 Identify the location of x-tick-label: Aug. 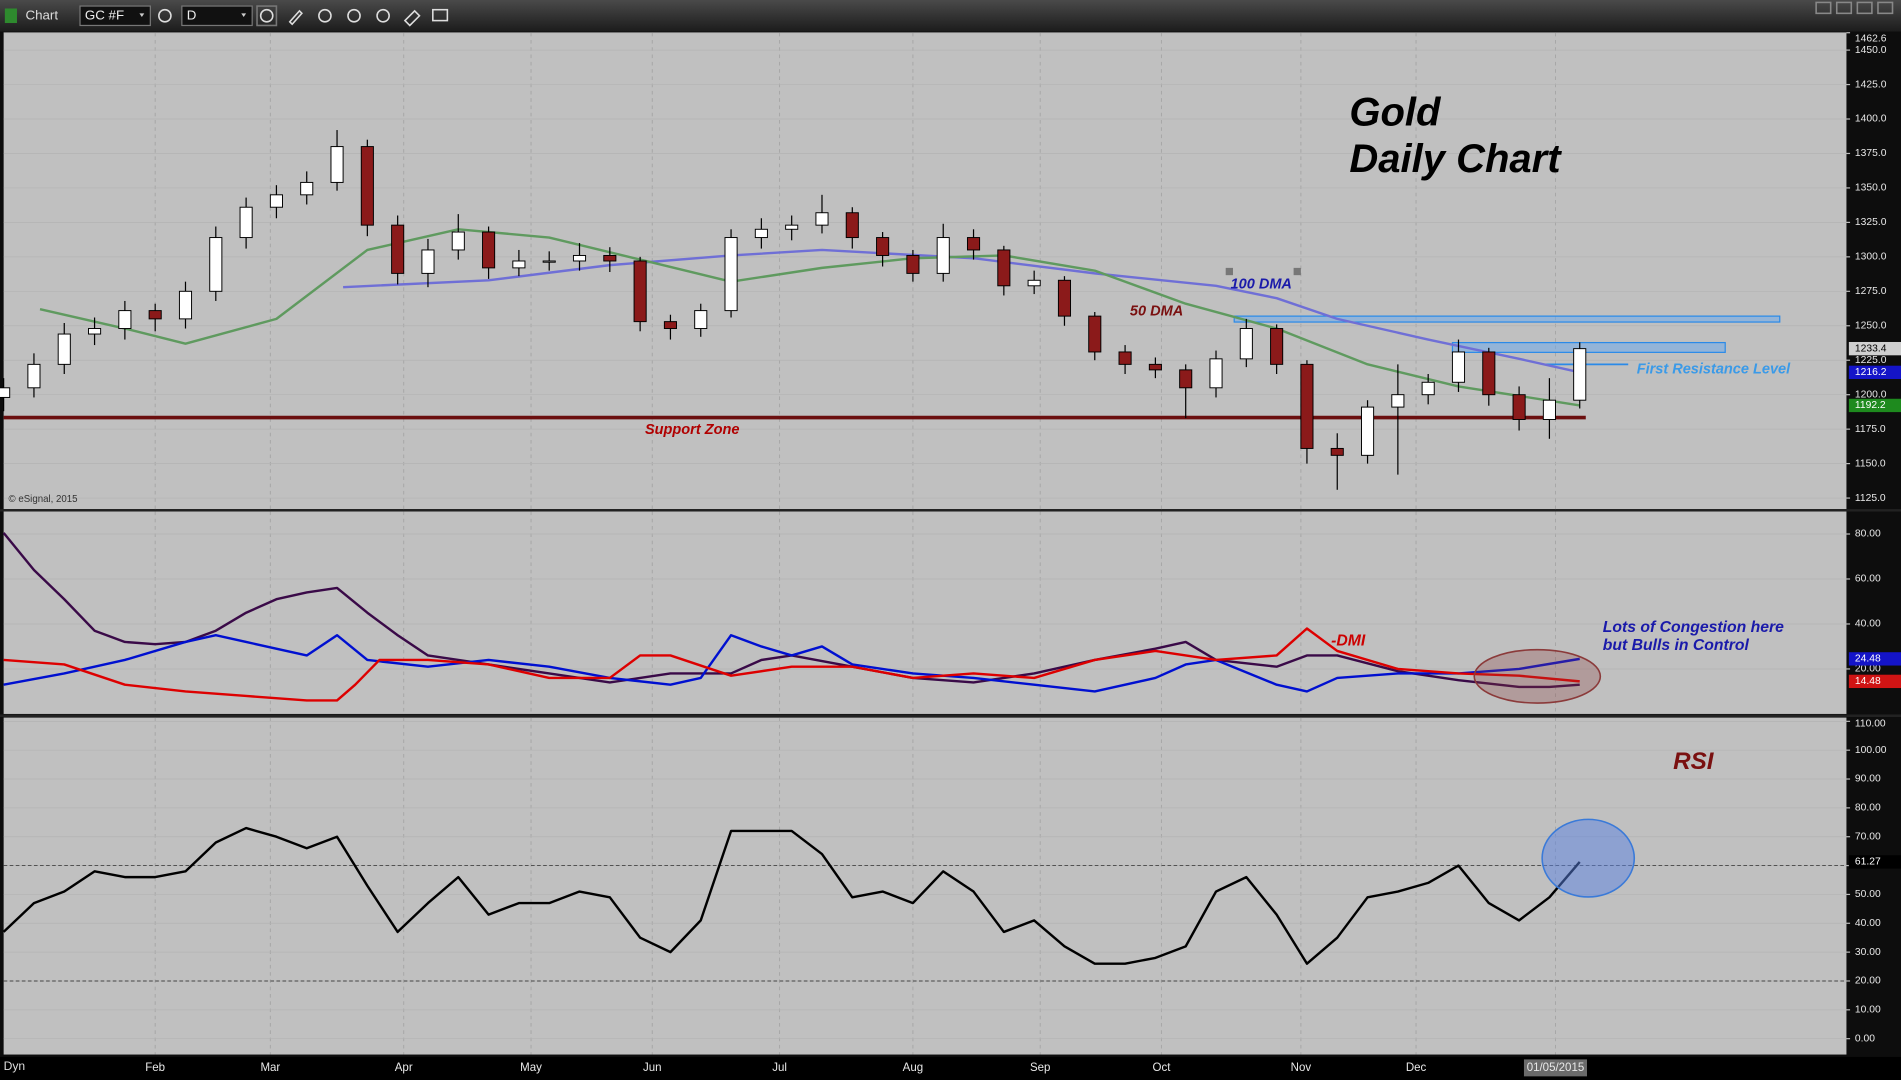
(913, 1068).